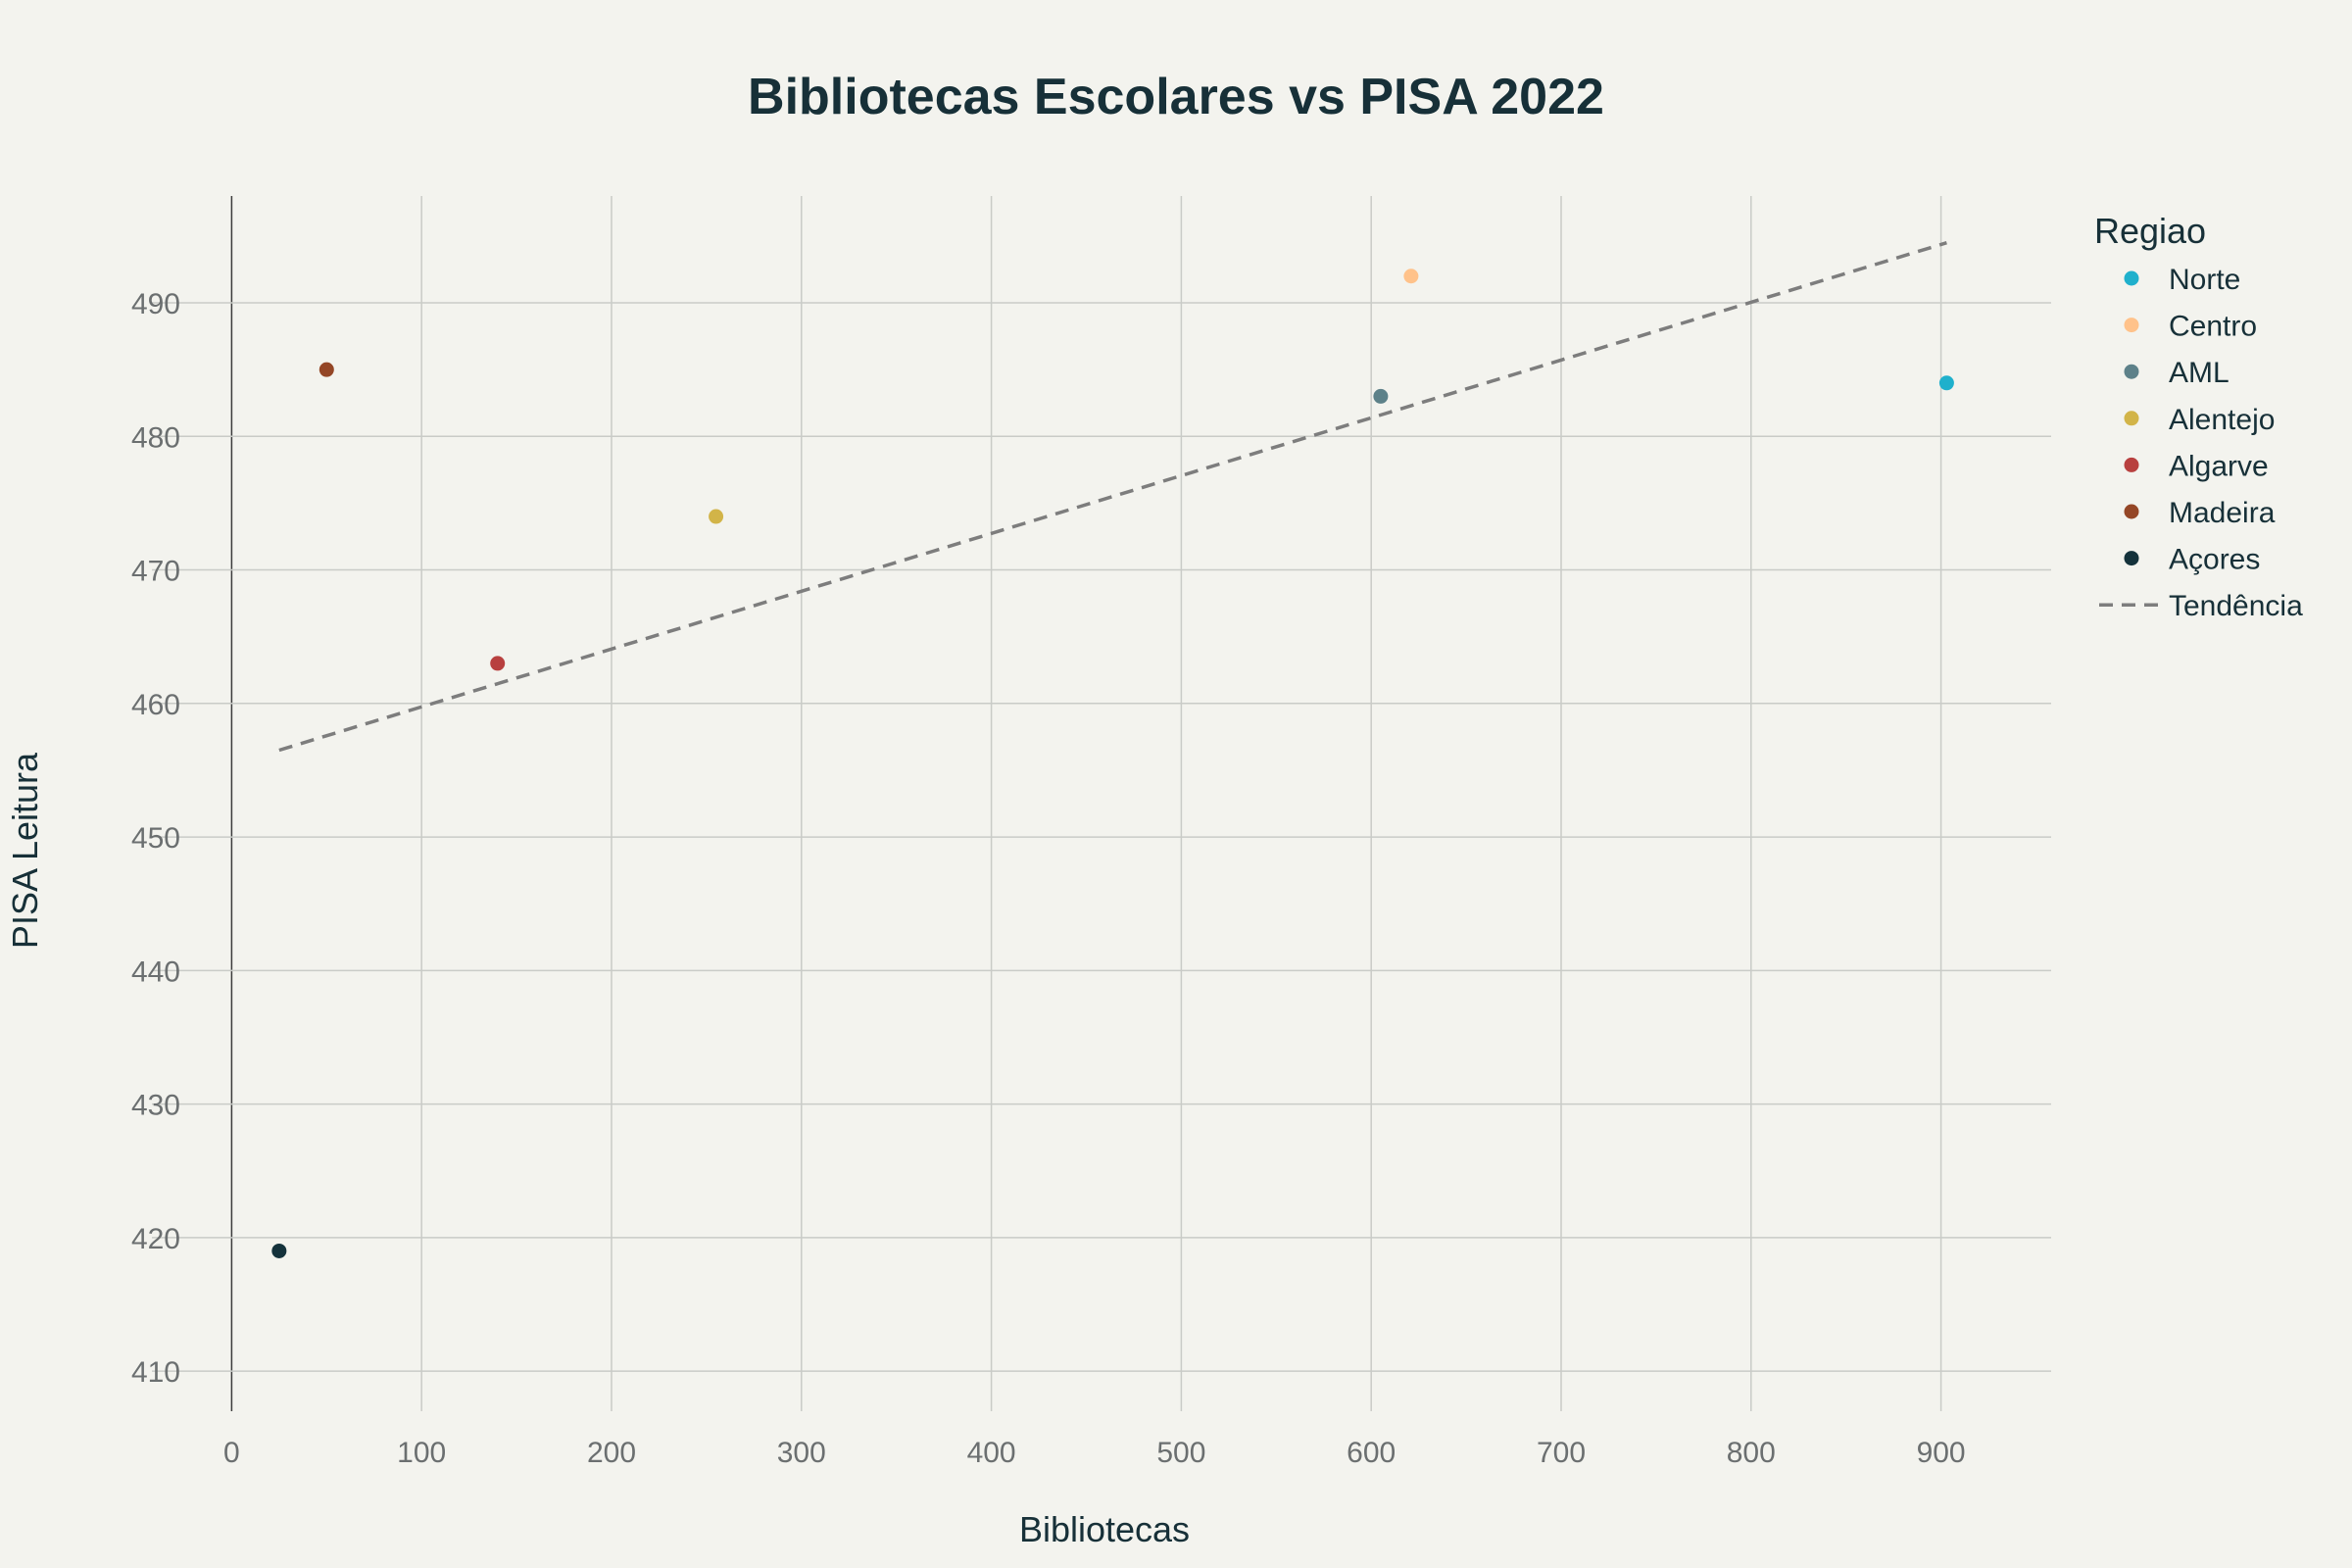  What do you see at coordinates (1381, 396) in the screenshot?
I see `data-point-aml` at bounding box center [1381, 396].